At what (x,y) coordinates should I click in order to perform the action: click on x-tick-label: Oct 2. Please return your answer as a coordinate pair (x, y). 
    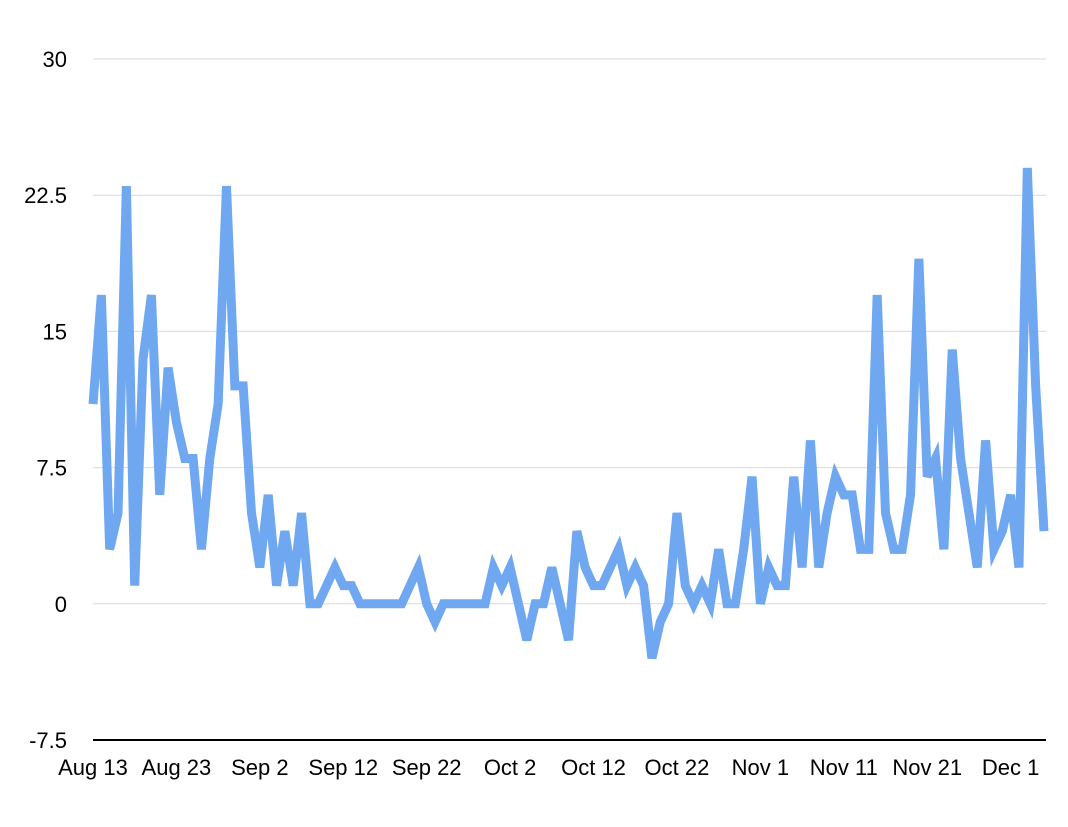
    Looking at the image, I should click on (510, 767).